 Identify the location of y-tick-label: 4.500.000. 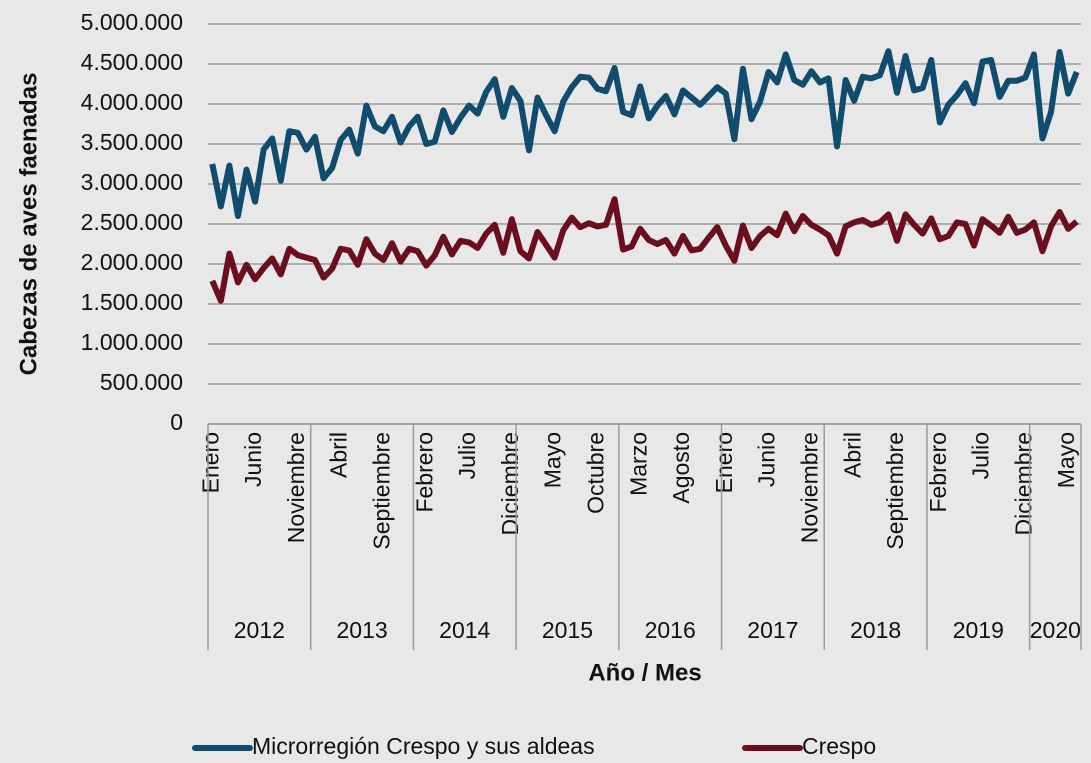
(132, 62).